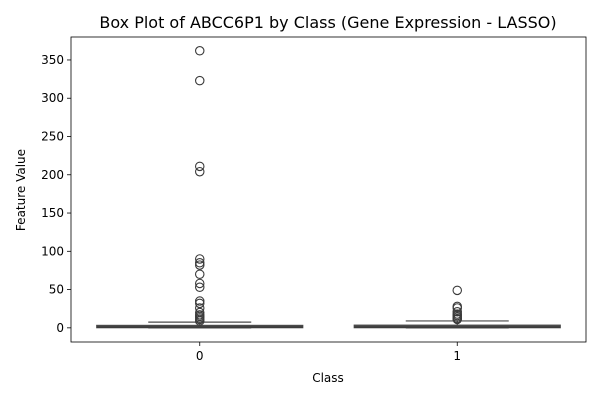 This screenshot has width=600, height=400. What do you see at coordinates (52, 175) in the screenshot?
I see `y-tick-label: 200` at bounding box center [52, 175].